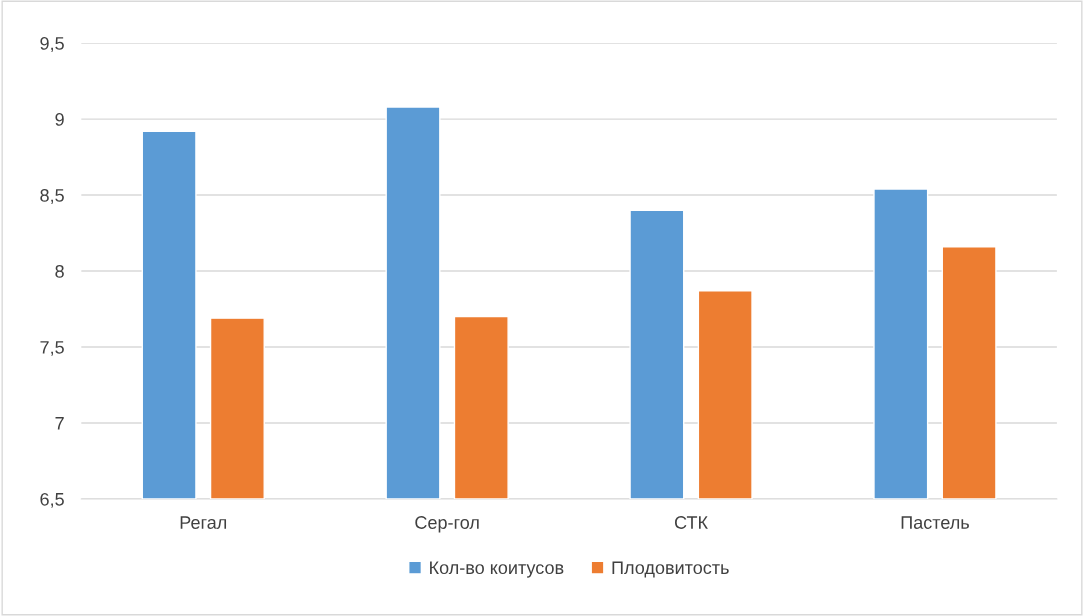  Describe the element at coordinates (52, 196) in the screenshot. I see `y-tick-label: 8,5` at that location.